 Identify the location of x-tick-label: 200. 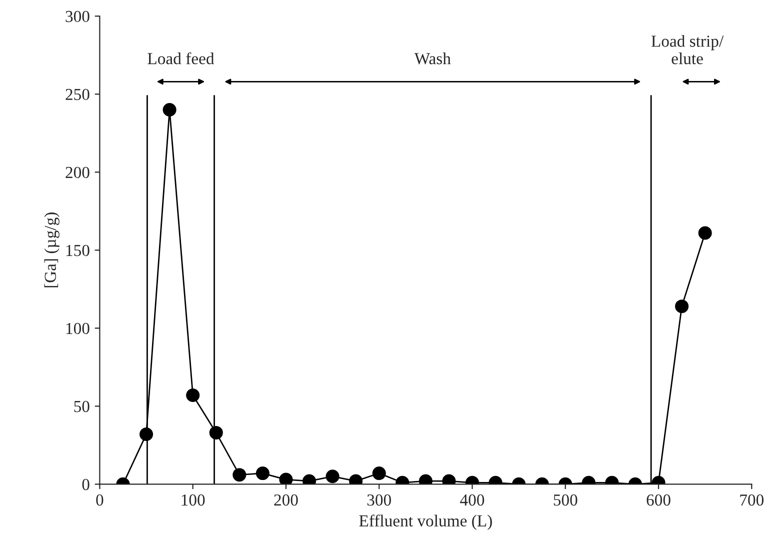
(286, 500).